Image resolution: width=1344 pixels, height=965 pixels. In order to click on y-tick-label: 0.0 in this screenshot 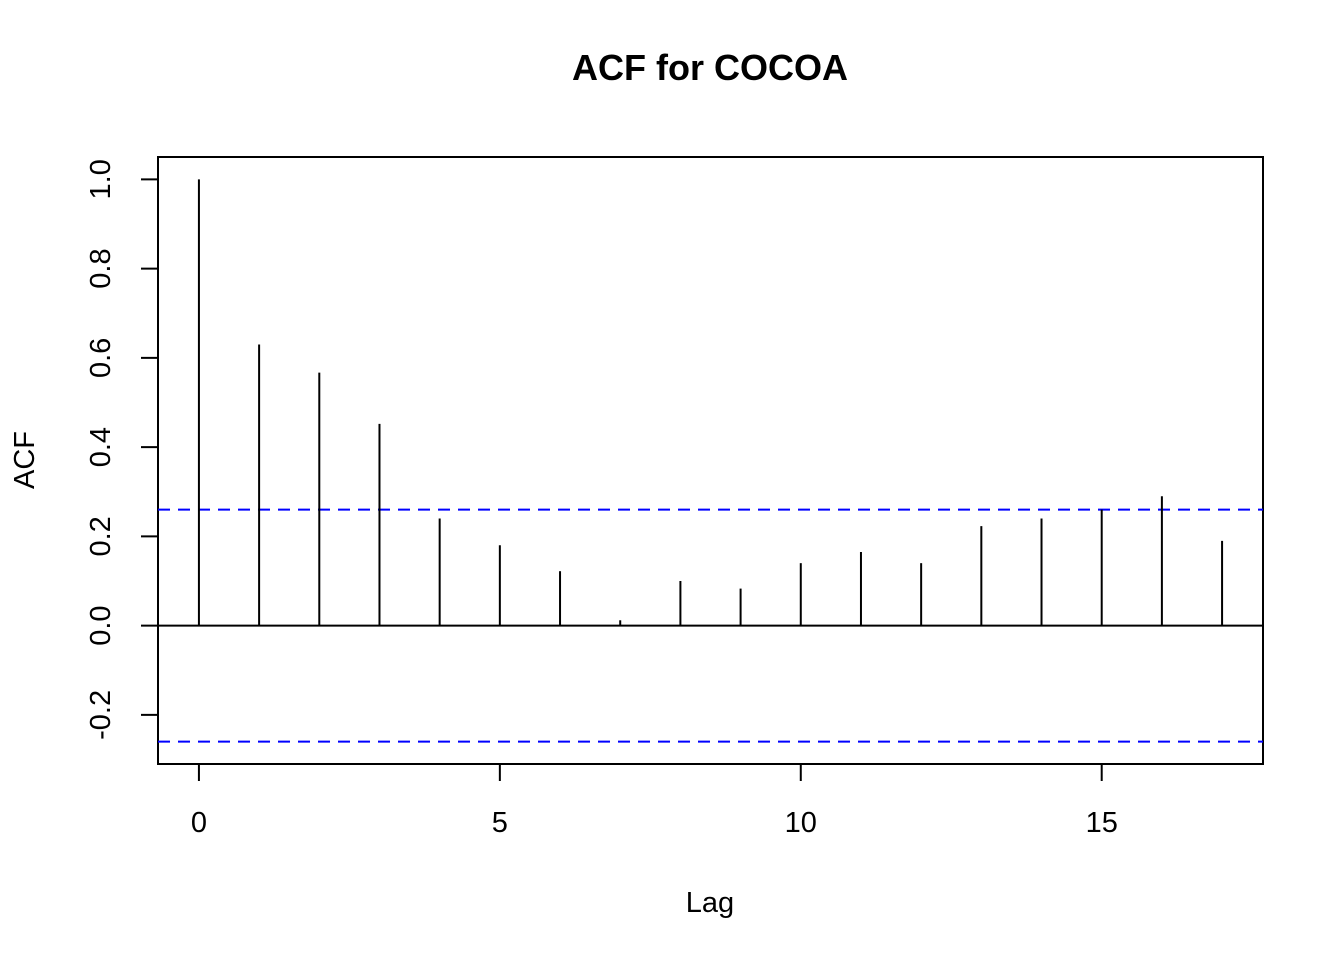, I will do `click(101, 625)`.